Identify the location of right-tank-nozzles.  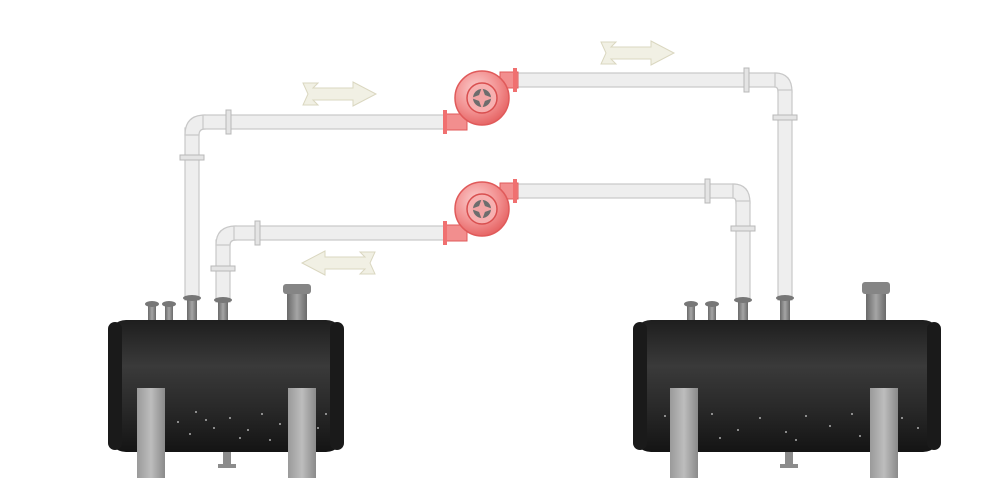
(787, 302).